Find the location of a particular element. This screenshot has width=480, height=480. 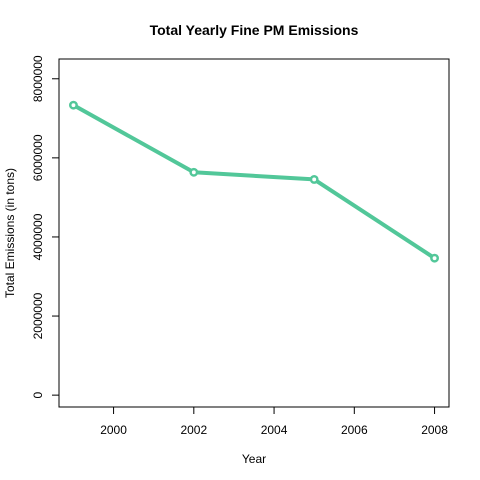

y-tick-label: 2000000 is located at coordinates (38, 315).